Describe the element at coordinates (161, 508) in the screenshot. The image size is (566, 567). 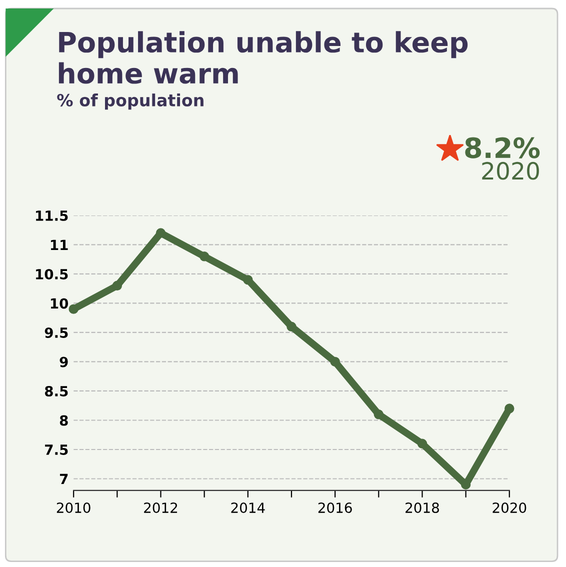
I see `x-tick-label: 2012` at that location.